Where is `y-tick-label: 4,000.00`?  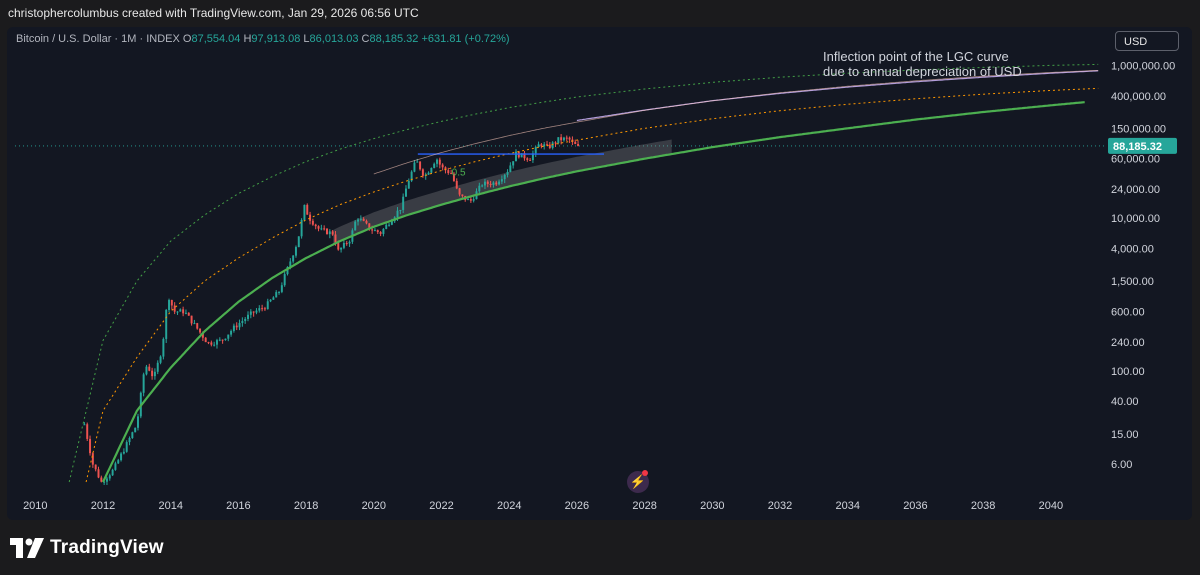 y-tick-label: 4,000.00 is located at coordinates (1132, 250).